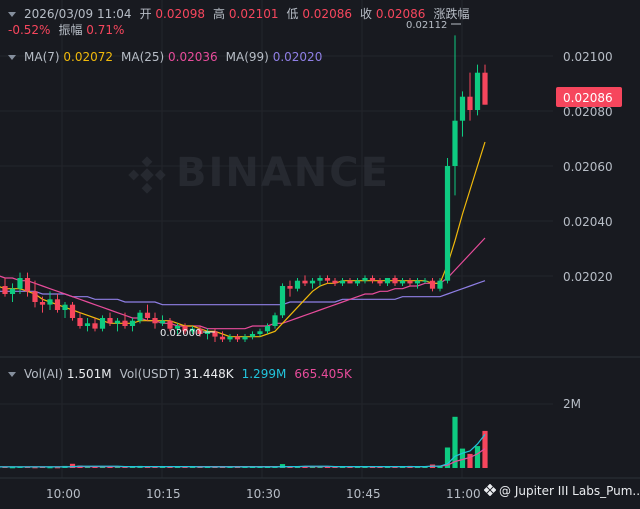 The height and width of the screenshot is (509, 640). Describe the element at coordinates (588, 98) in the screenshot. I see `current-price-label: 0.02086` at that location.